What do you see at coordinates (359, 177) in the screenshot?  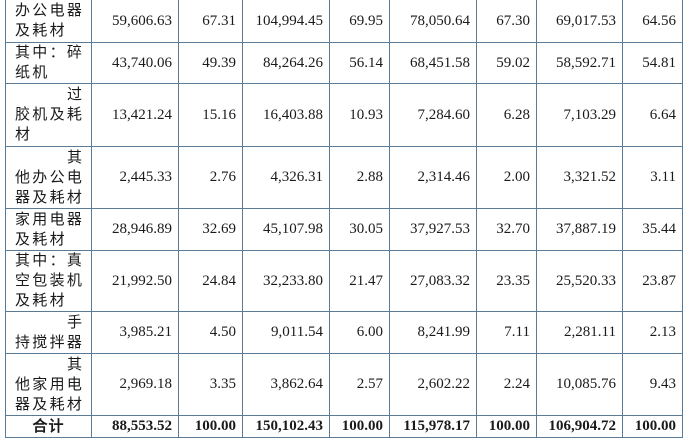 I see `percentage-cell: 2.88` at bounding box center [359, 177].